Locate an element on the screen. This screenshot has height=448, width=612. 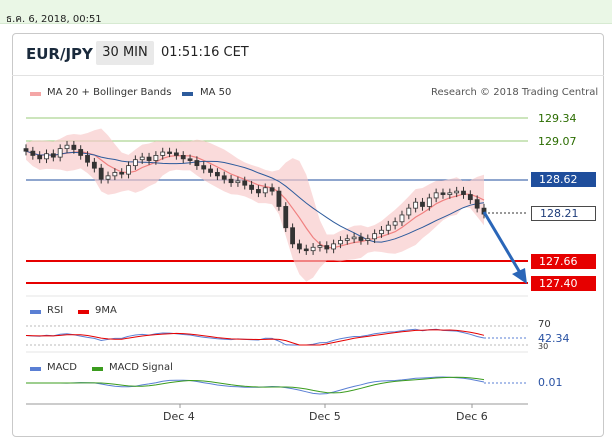
timestamp-bar: ธ.ค. 6, 2018, 00:51 is located at coordinates (306, 12).